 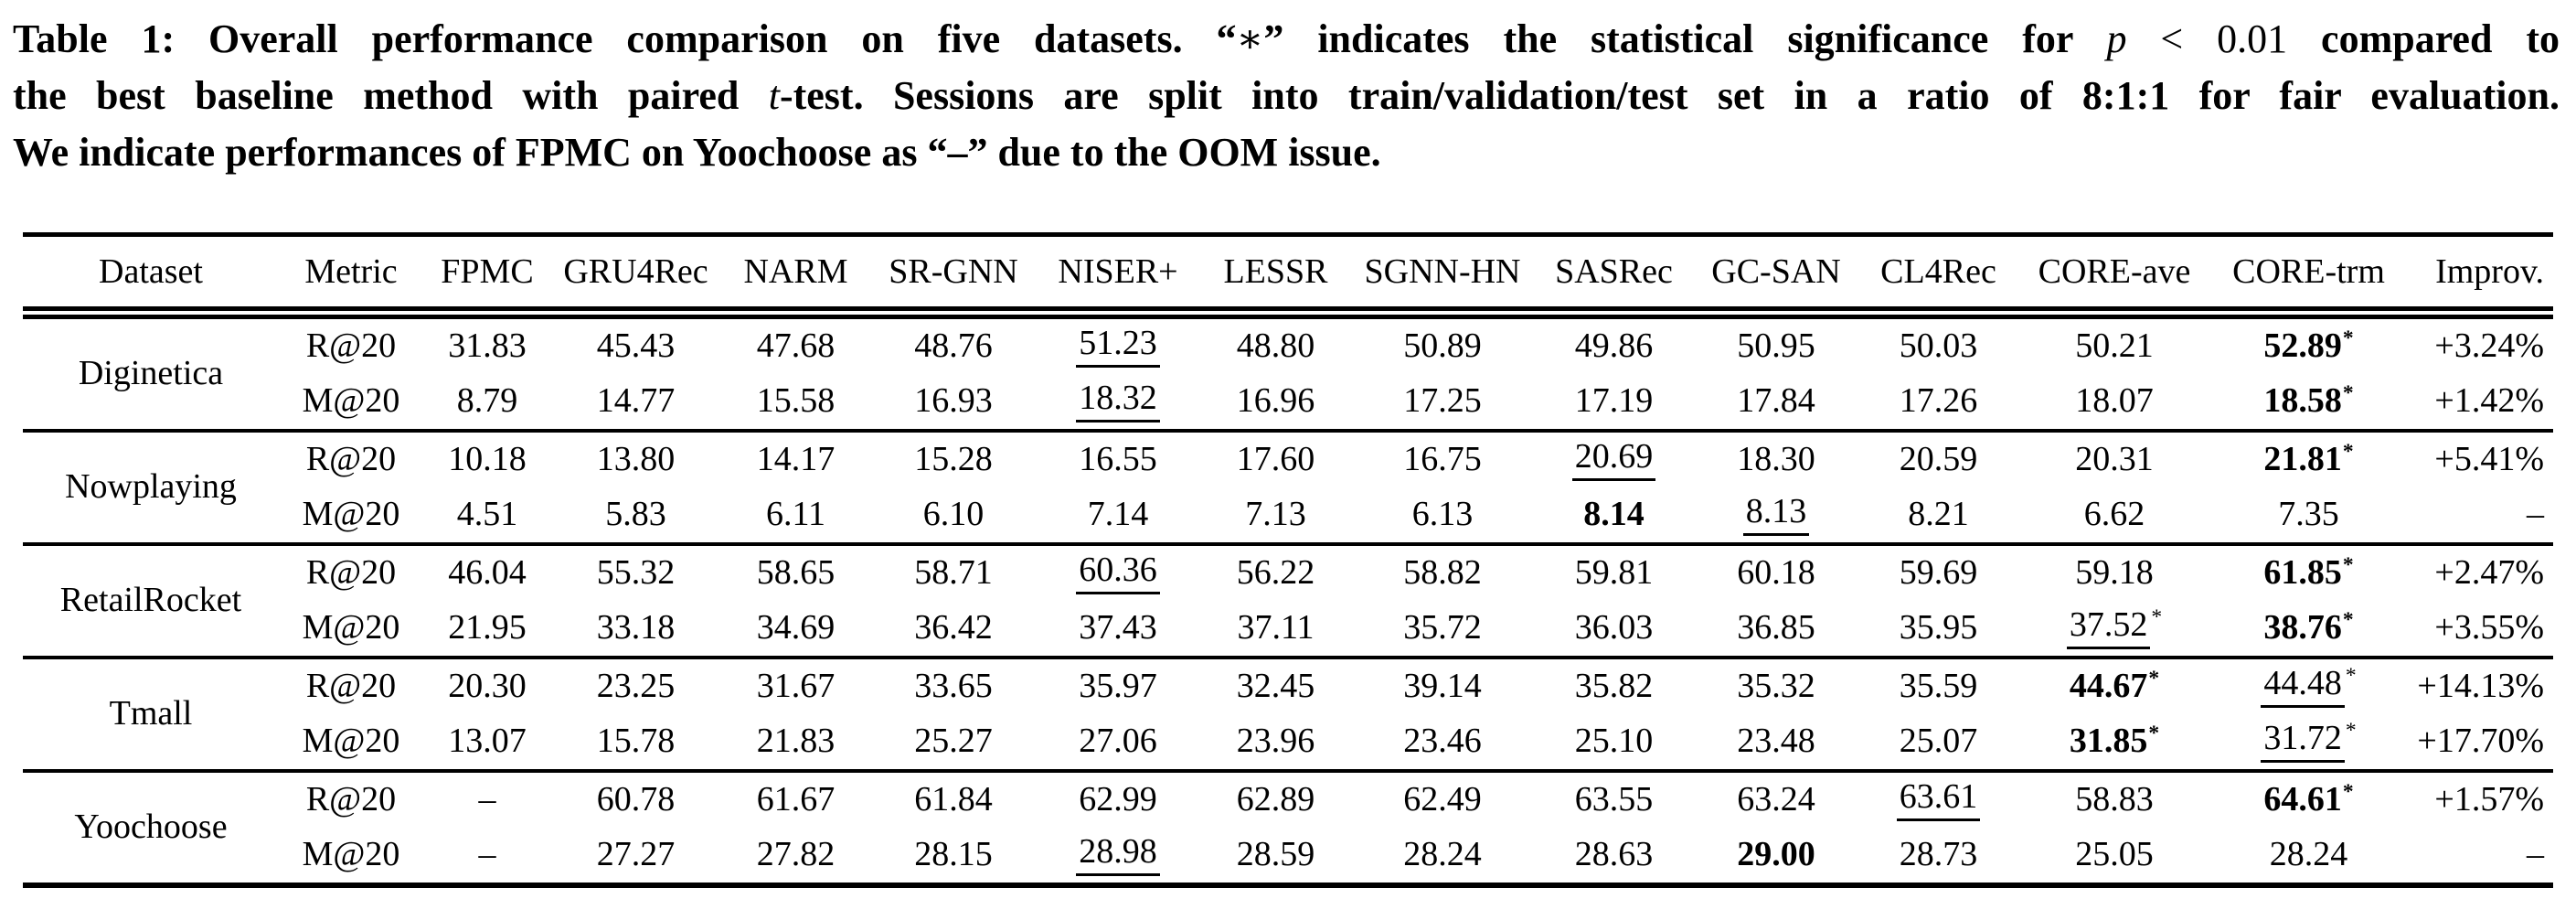 I want to click on value-cell: 28.98, so click(x=1118, y=857).